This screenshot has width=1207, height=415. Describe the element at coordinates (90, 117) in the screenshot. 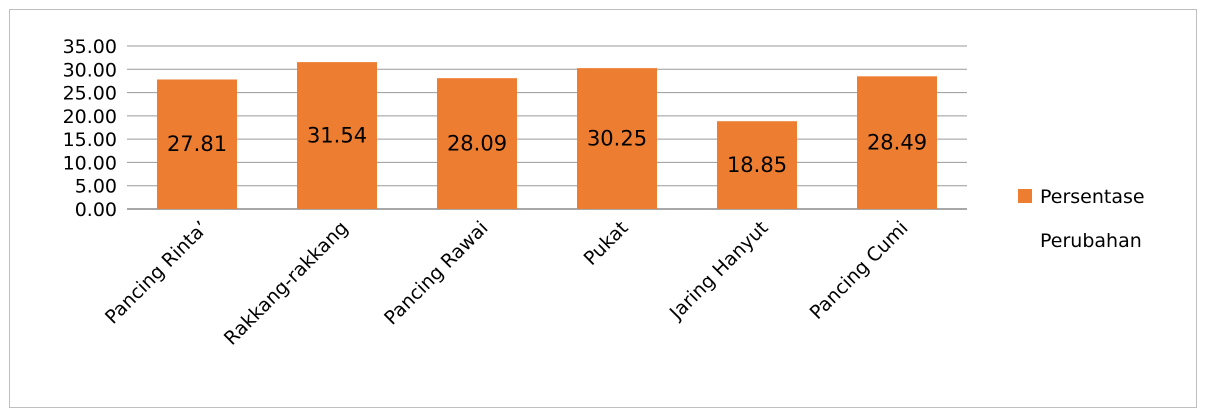

I see `y-tick-label: 20.00` at that location.